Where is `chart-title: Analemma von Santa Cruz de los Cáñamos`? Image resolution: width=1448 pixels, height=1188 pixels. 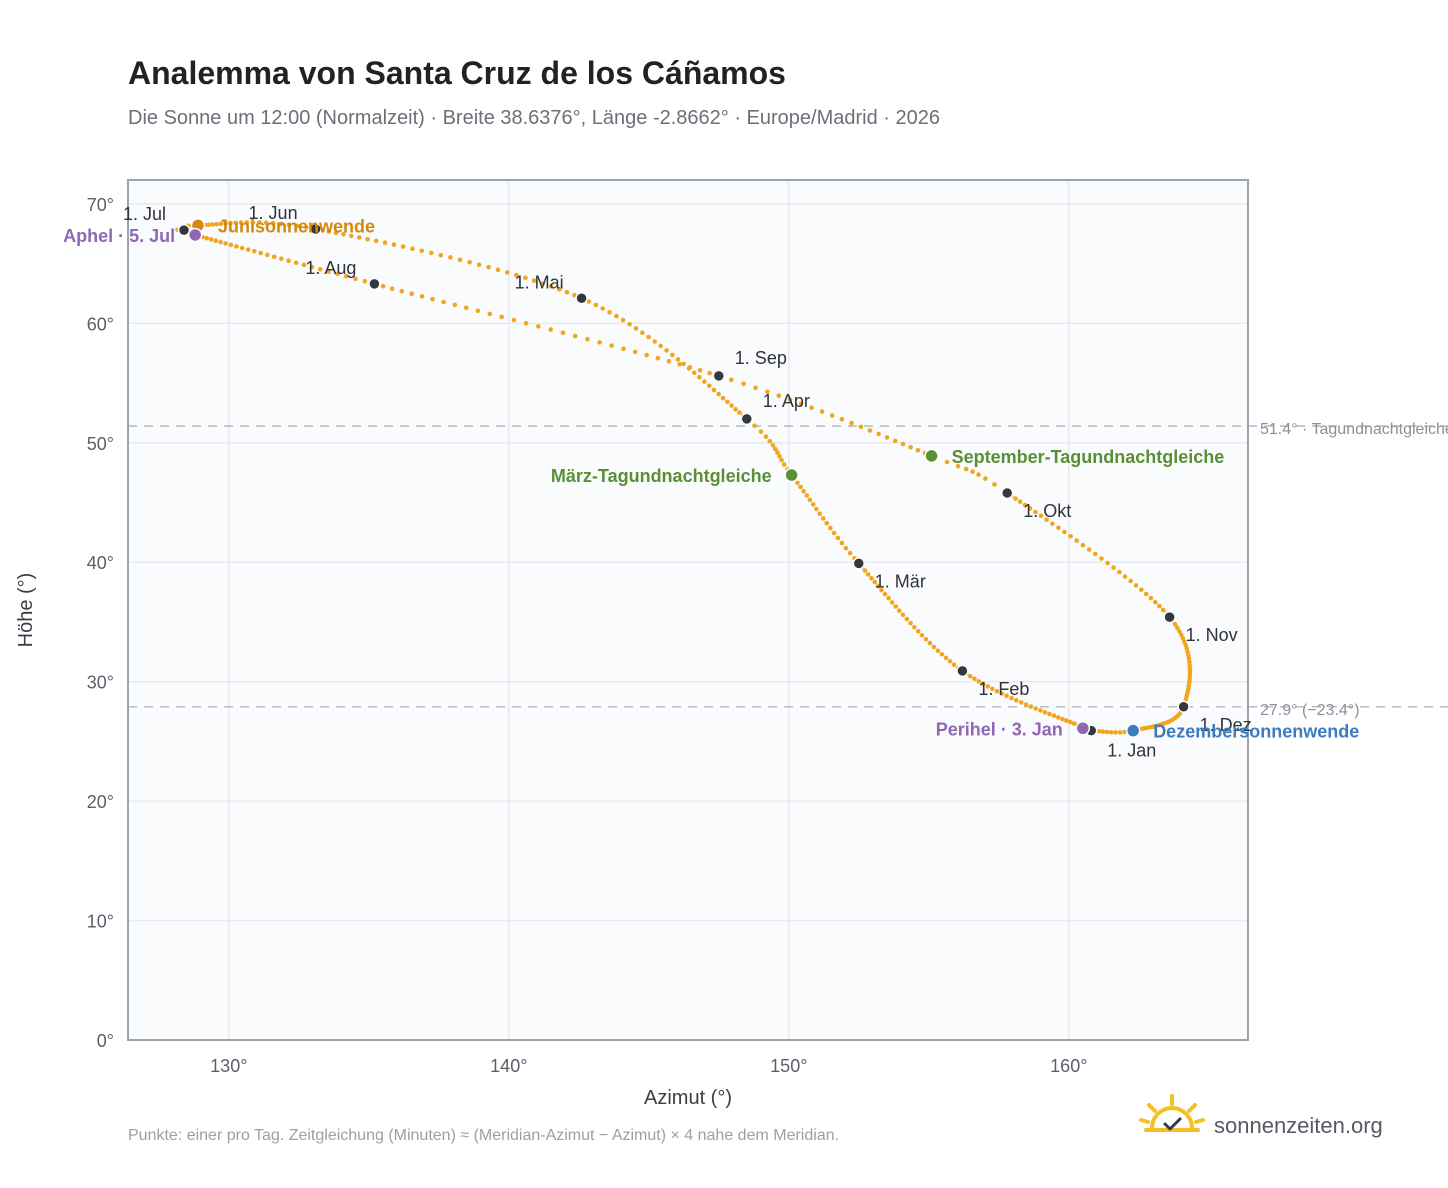 chart-title: Analemma von Santa Cruz de los Cáñamos is located at coordinates (457, 73).